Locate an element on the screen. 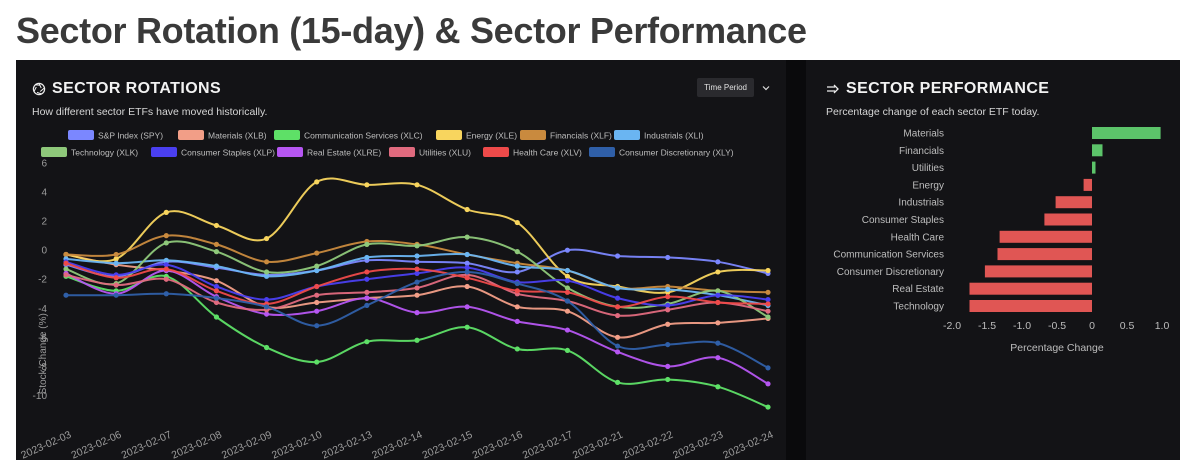  x-tick-label: 2023-02-14 is located at coordinates (397, 444).